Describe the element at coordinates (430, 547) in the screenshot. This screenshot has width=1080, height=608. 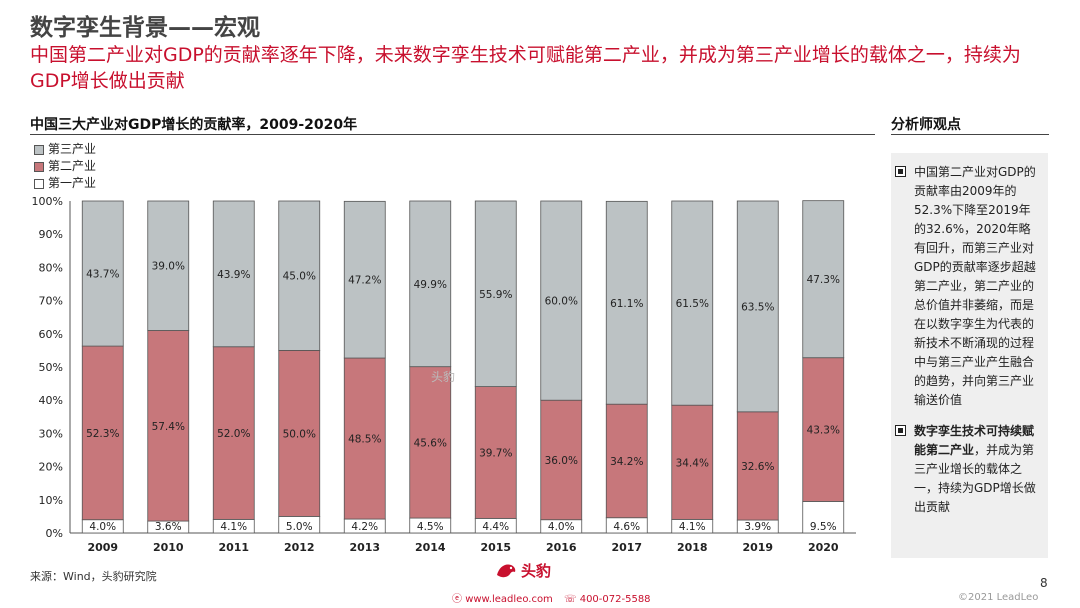
I see `x-tick-label: 2014` at that location.